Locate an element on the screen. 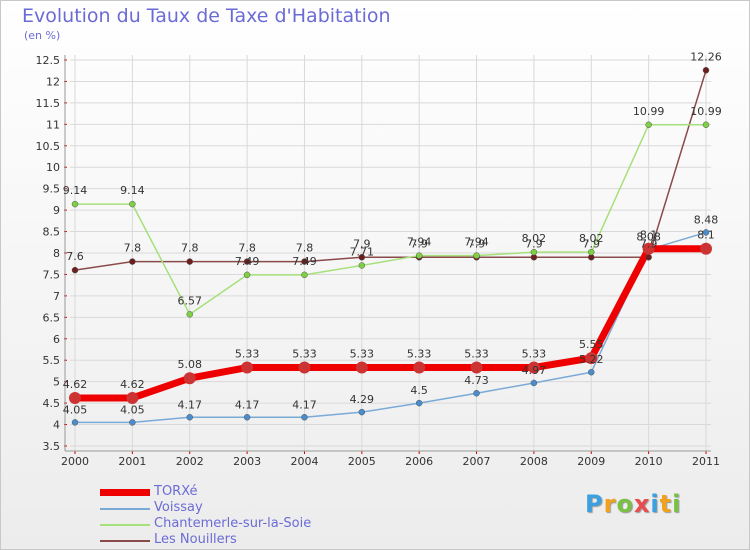  data-label: 8.08 is located at coordinates (648, 237).